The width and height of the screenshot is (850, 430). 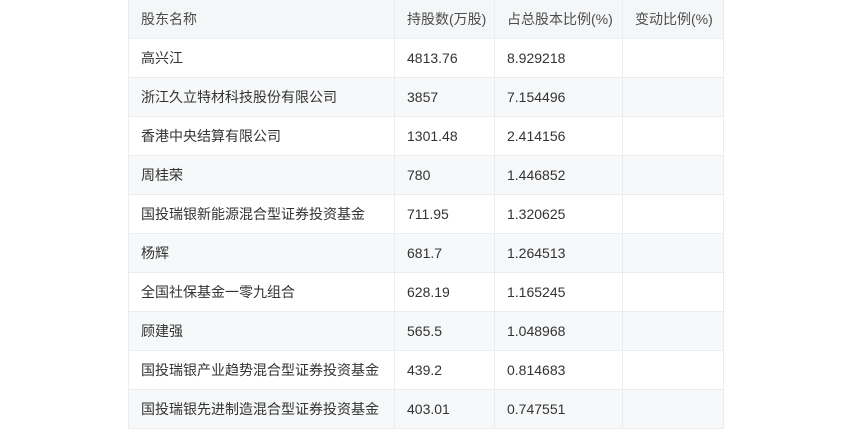 I want to click on header-row: 股东名称 持股数(万股) 占总股本比例(%) 变动比例(%), so click(x=426, y=19).